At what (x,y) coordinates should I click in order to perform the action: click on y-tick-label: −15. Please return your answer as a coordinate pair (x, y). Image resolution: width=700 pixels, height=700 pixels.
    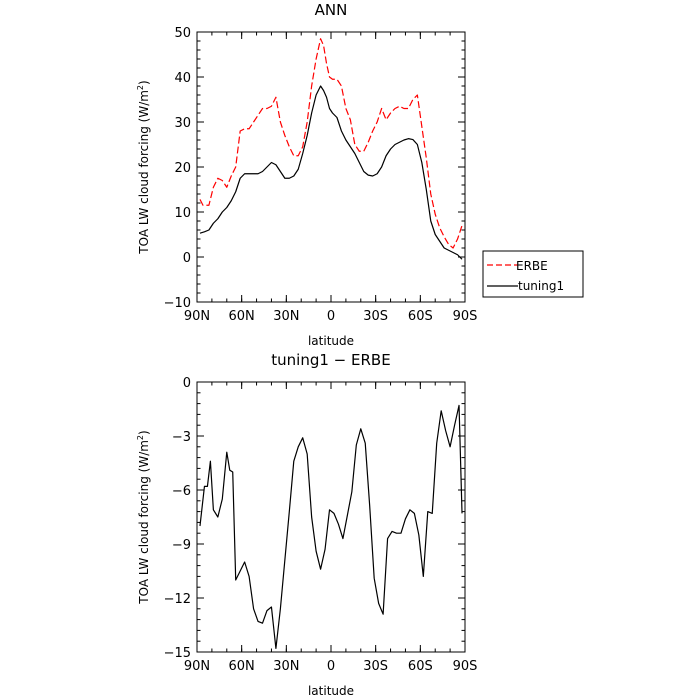
    Looking at the image, I should click on (177, 653).